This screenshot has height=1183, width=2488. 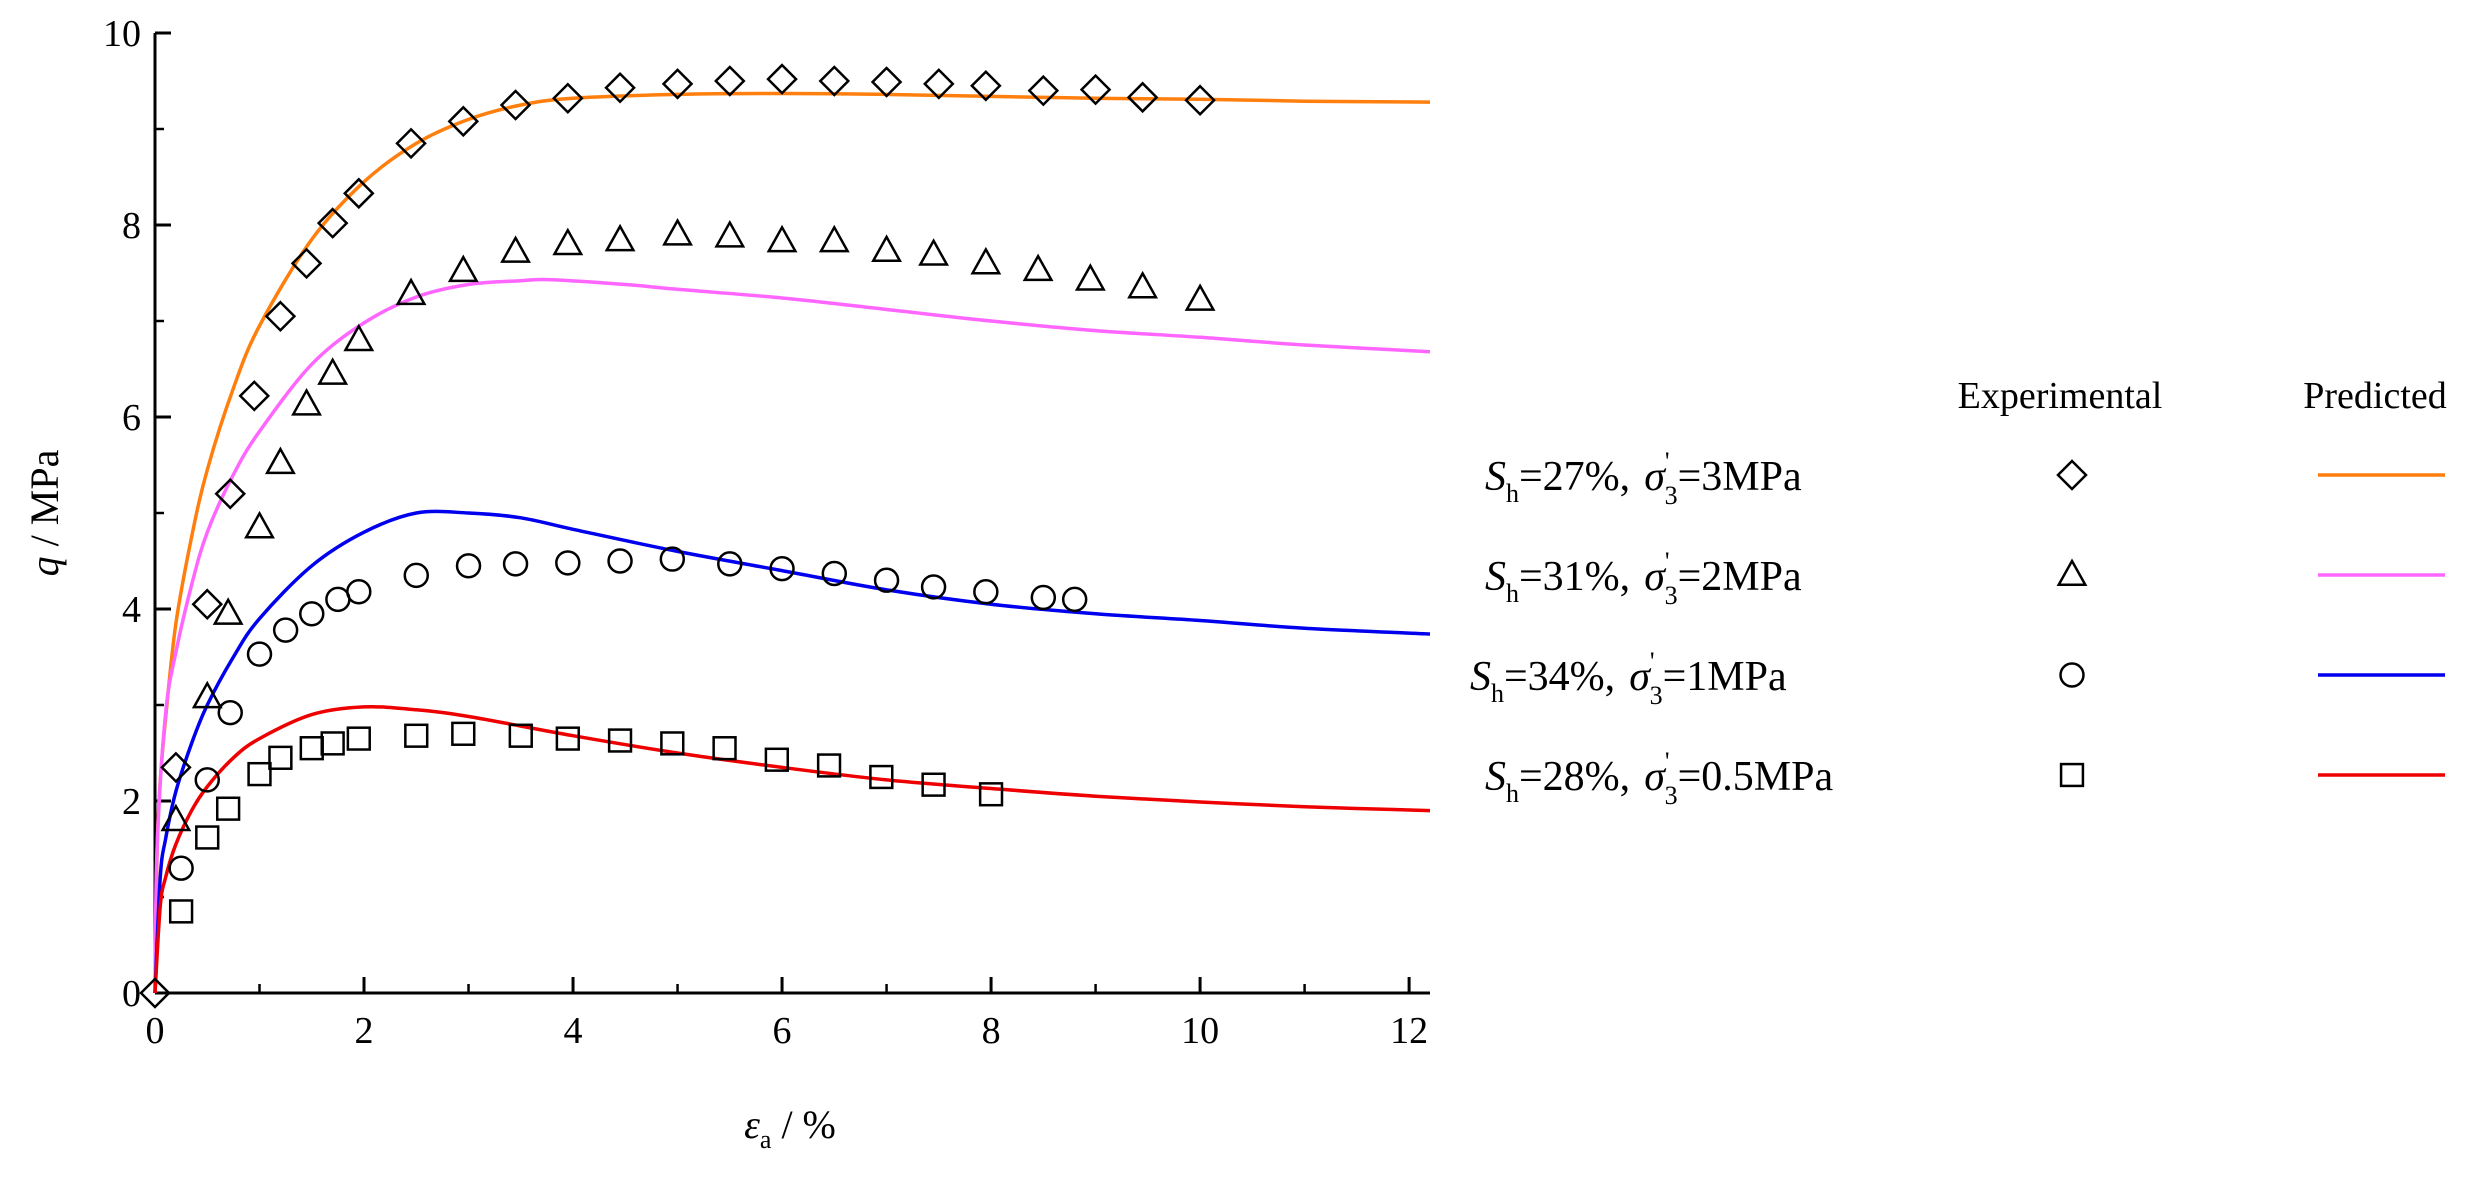 I want to click on x-ticks: 0 2 4 6 8 10 12, so click(x=787, y=1014).